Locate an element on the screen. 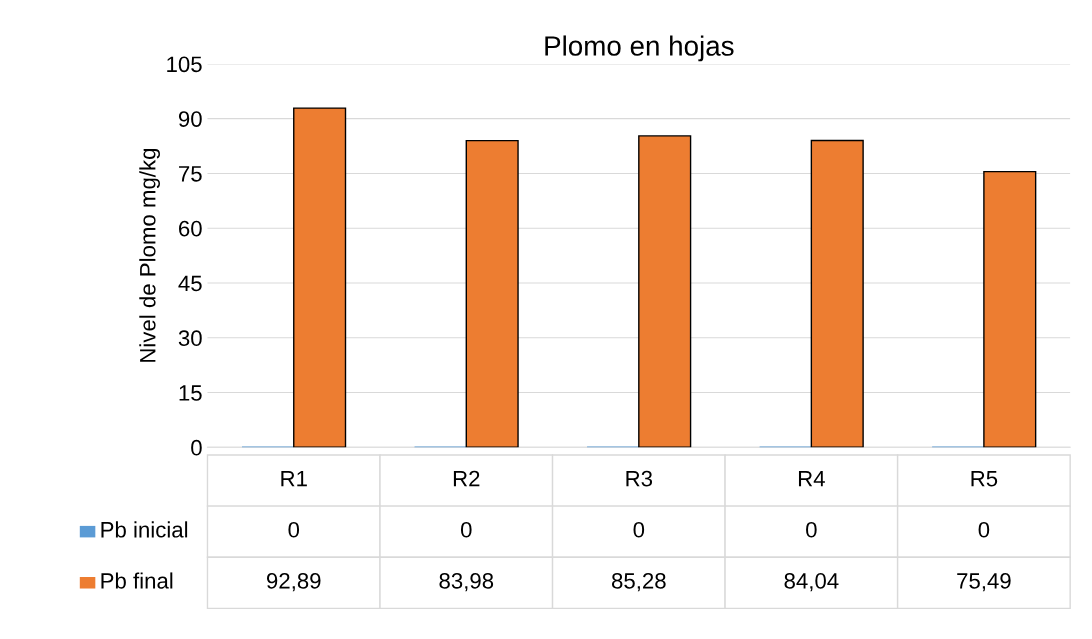 The image size is (1092, 639). y-tick-label: 105 is located at coordinates (184, 64).